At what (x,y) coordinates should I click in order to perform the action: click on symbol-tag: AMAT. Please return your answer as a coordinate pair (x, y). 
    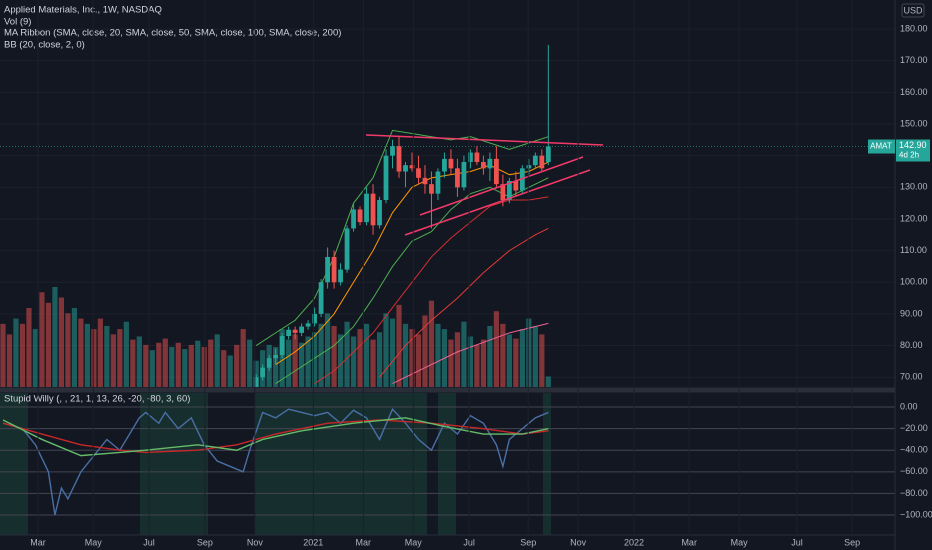
    Looking at the image, I should click on (881, 146).